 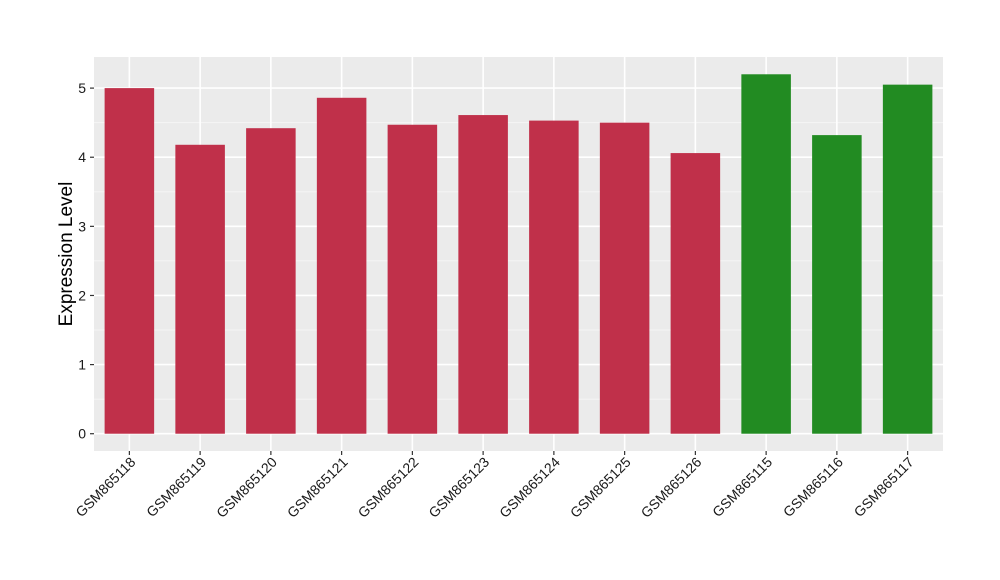 I want to click on bar-GSM865117, so click(x=907, y=259).